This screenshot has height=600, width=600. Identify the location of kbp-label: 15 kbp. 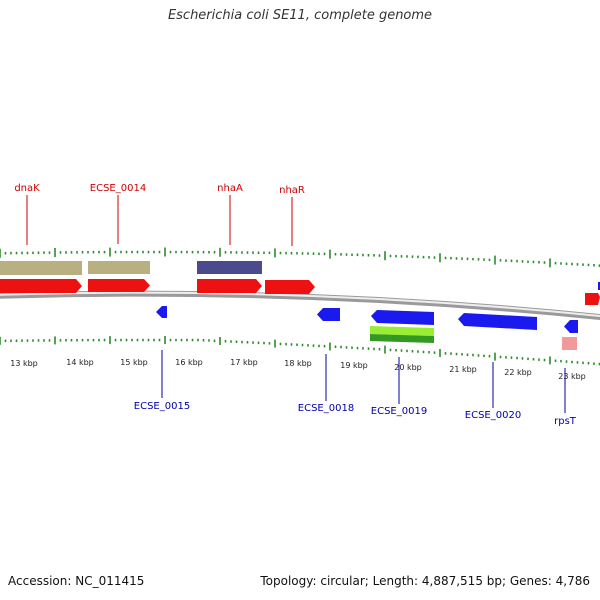
(134, 362).